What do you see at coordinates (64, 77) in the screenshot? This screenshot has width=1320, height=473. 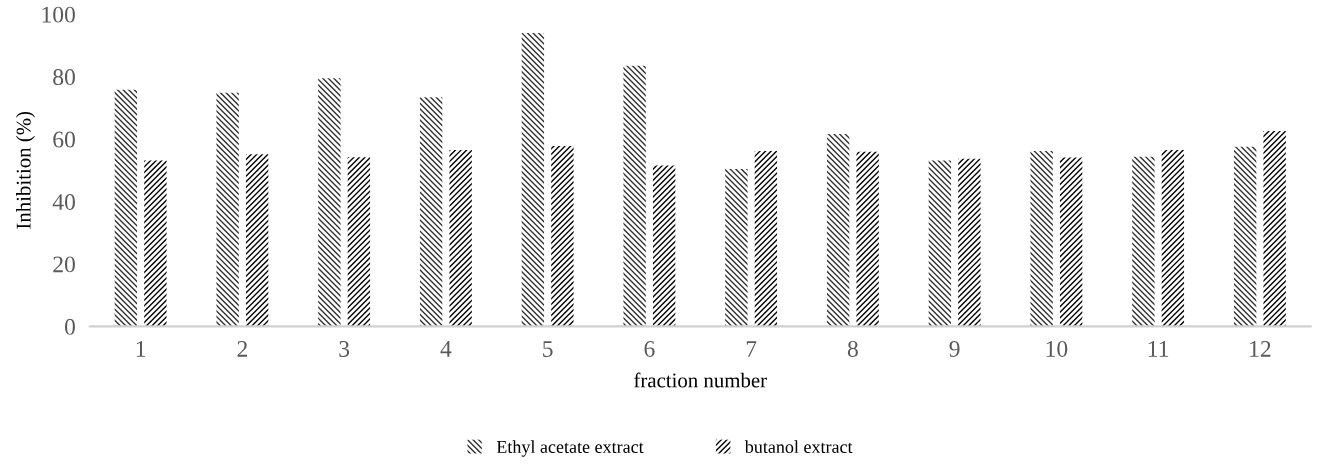 I see `y-tick-label: 80` at bounding box center [64, 77].